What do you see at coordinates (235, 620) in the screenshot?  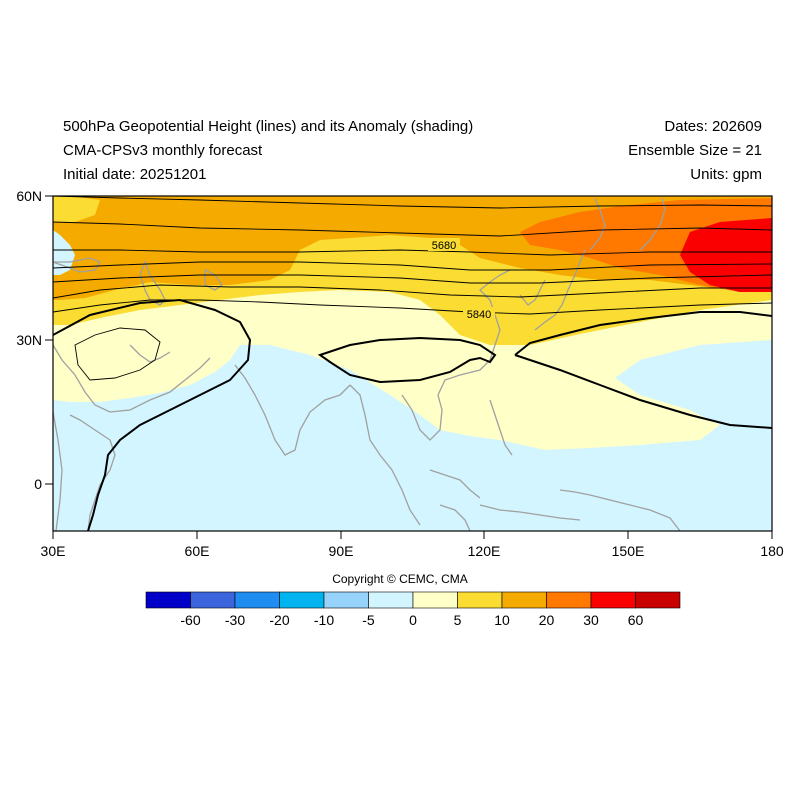 I see `colorbar-label: -30` at bounding box center [235, 620].